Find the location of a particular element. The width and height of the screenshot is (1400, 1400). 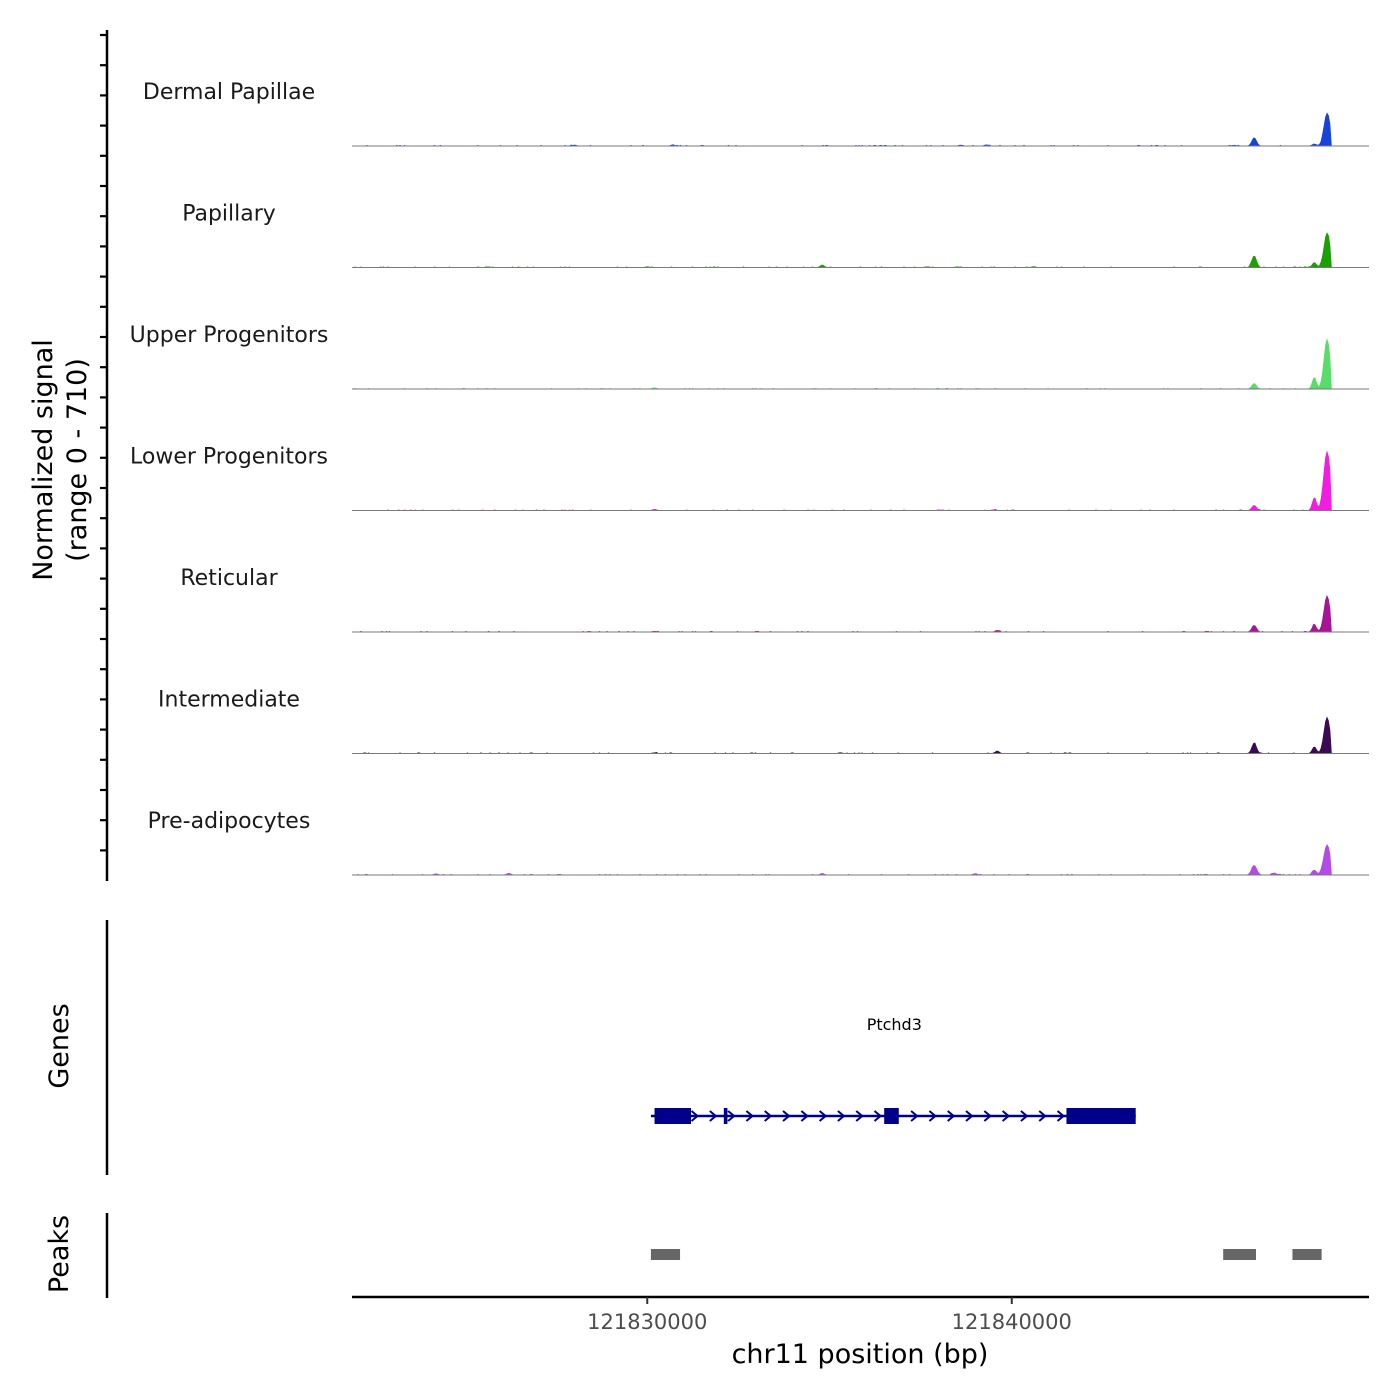

gene-track: Ptchd3 is located at coordinates (893, 1069).